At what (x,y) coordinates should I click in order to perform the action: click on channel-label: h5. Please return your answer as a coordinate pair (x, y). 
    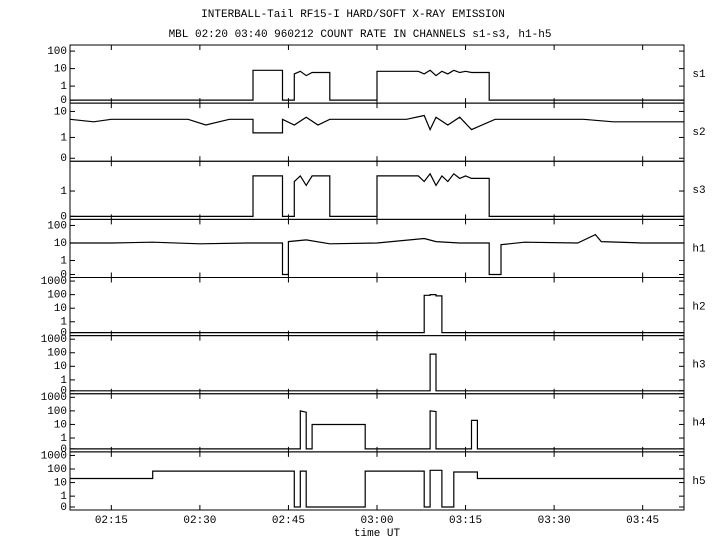
    Looking at the image, I should click on (698, 482).